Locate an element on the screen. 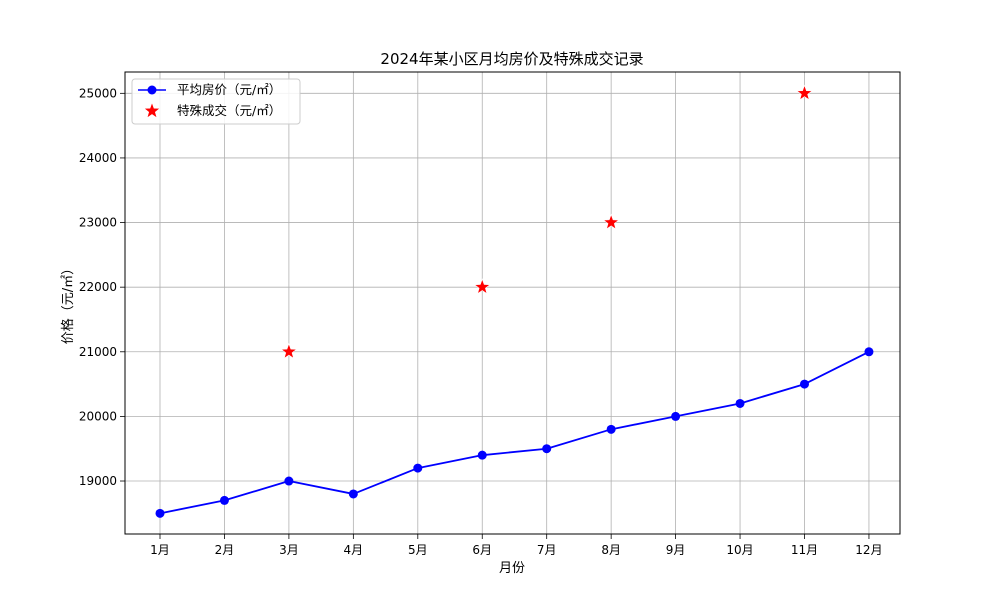 The width and height of the screenshot is (1000, 600). x-tick-label: 7月 is located at coordinates (547, 550).